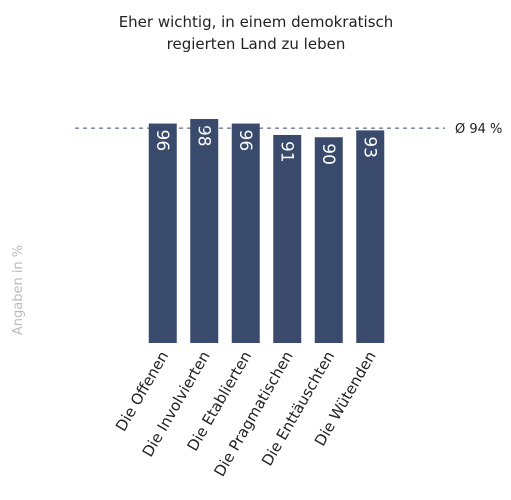 This screenshot has width=511, height=500. What do you see at coordinates (256, 44) in the screenshot?
I see `chart-title: regierten Land zu leben` at bounding box center [256, 44].